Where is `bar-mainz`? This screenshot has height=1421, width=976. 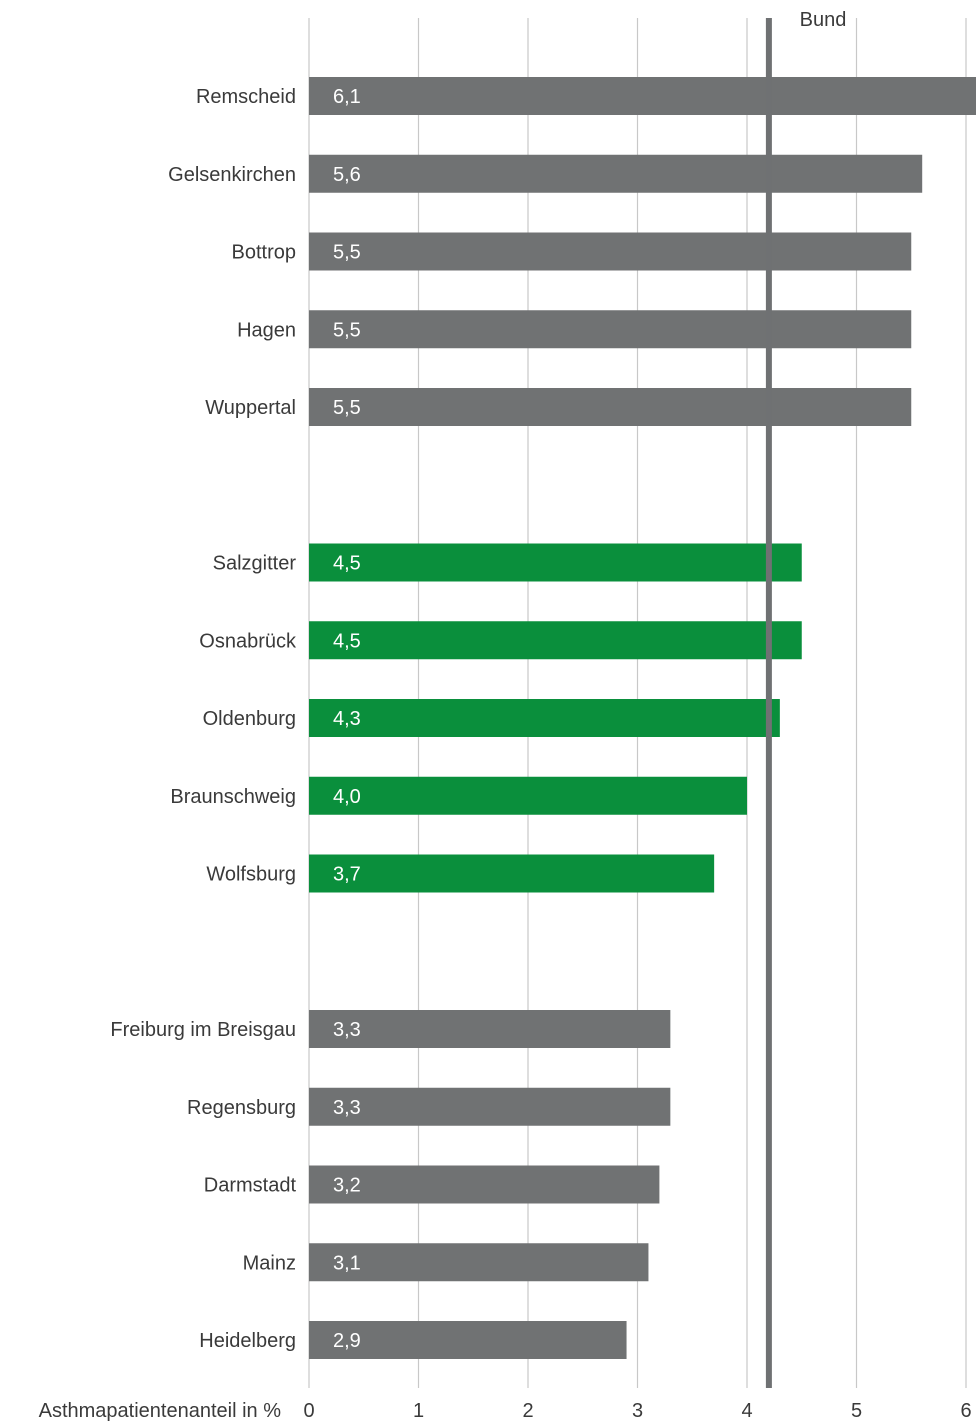
bar-mainz is located at coordinates (479, 1262).